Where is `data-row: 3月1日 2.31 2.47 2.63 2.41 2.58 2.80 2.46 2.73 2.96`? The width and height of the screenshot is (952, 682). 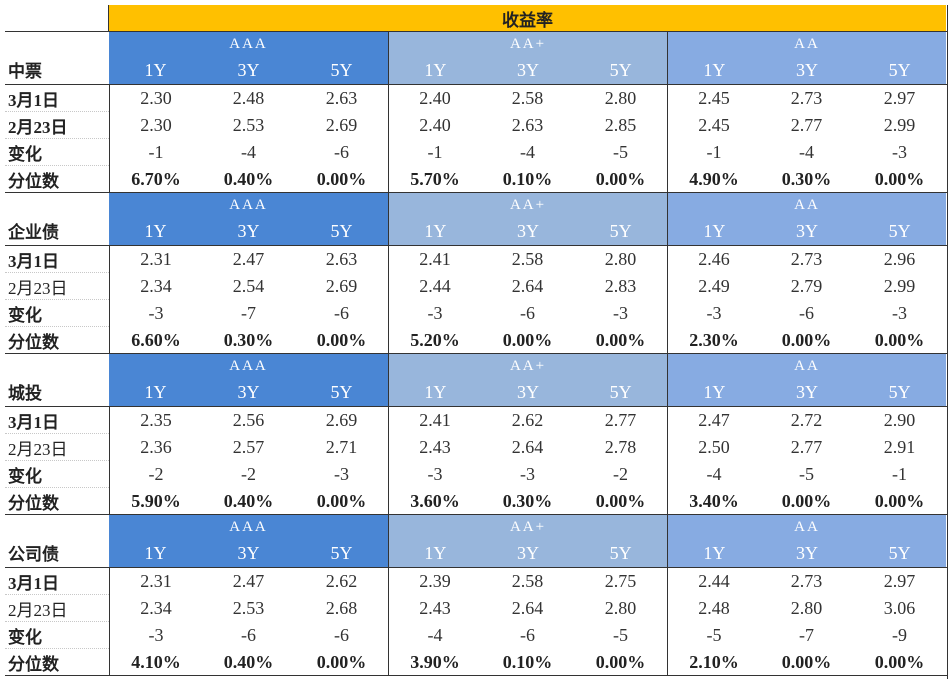 data-row: 3月1日 2.31 2.47 2.63 2.41 2.58 2.80 2.46 2.73 2.96 is located at coordinates (476, 259).